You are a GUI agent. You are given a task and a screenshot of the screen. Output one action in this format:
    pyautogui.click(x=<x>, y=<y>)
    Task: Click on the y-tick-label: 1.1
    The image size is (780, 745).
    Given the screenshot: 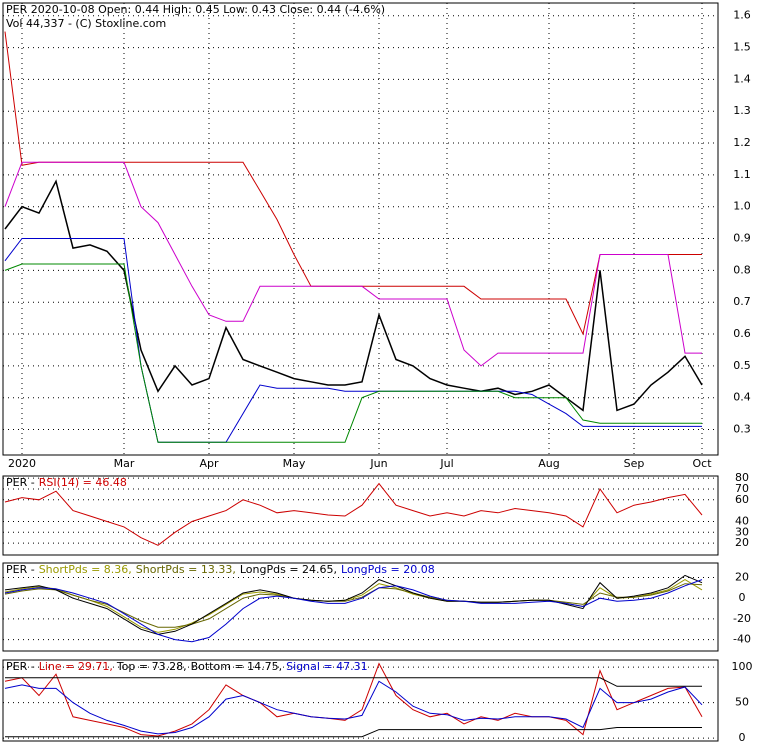 What is the action you would take?
    pyautogui.click(x=742, y=174)
    